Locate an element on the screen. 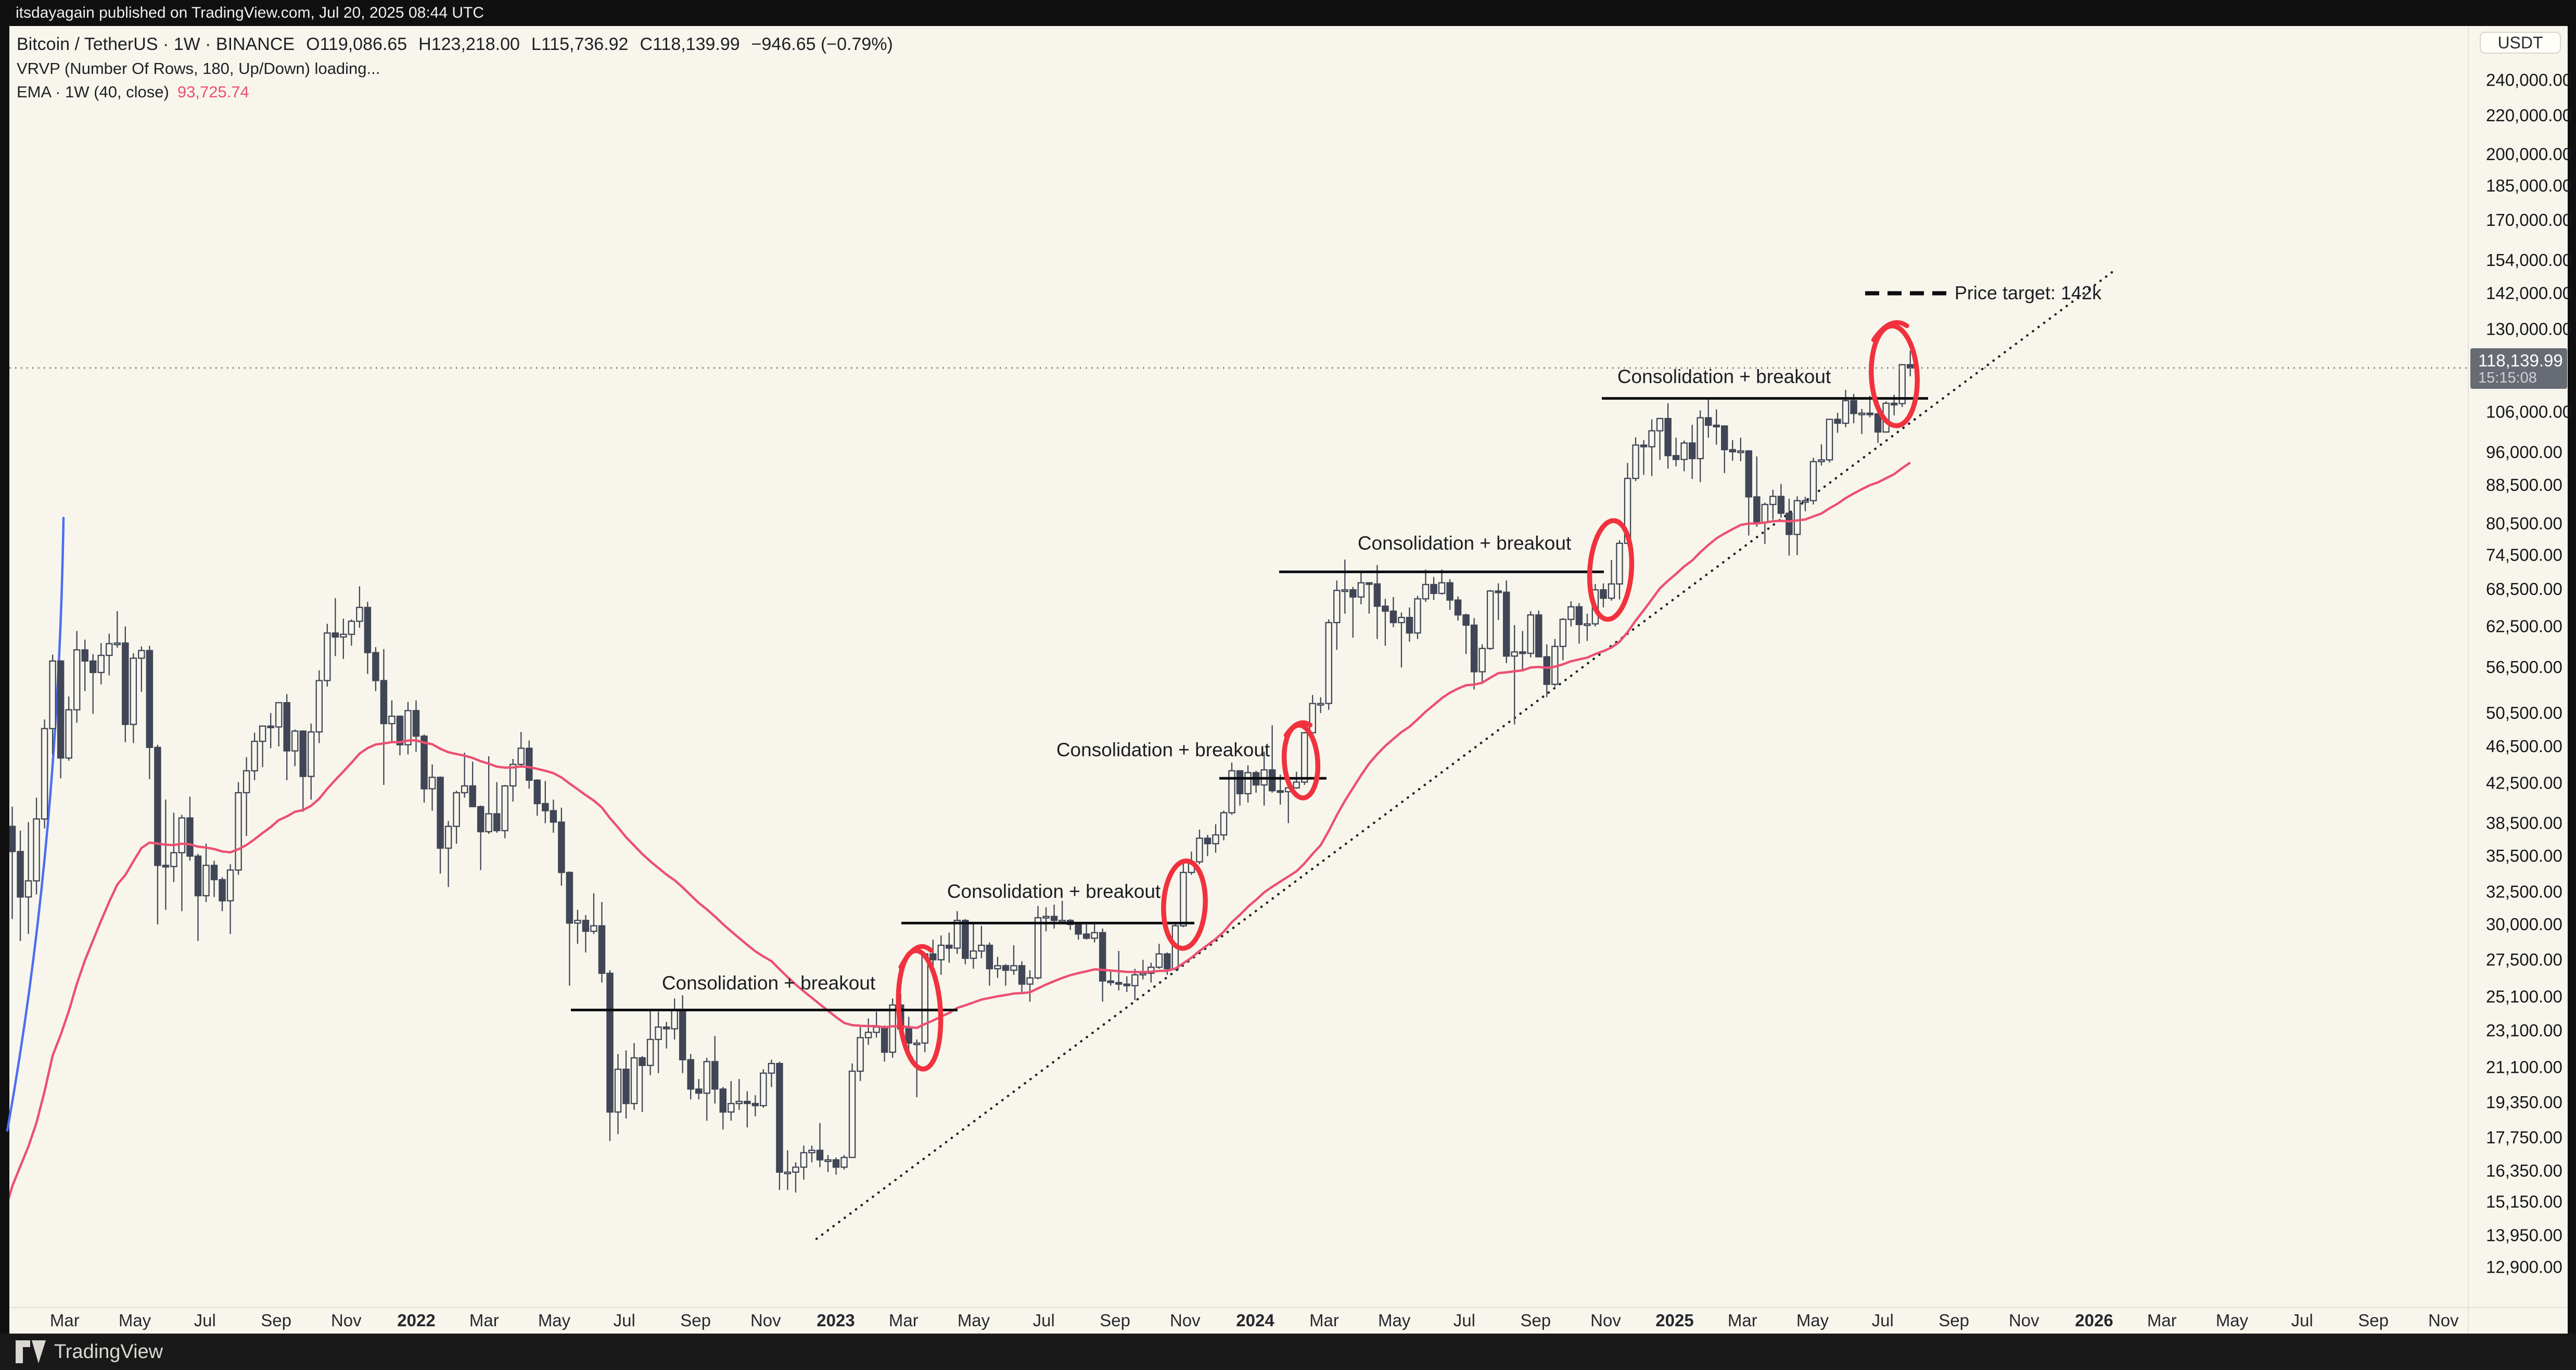  price-axis-label: 38,500.00 is located at coordinates (2524, 822).